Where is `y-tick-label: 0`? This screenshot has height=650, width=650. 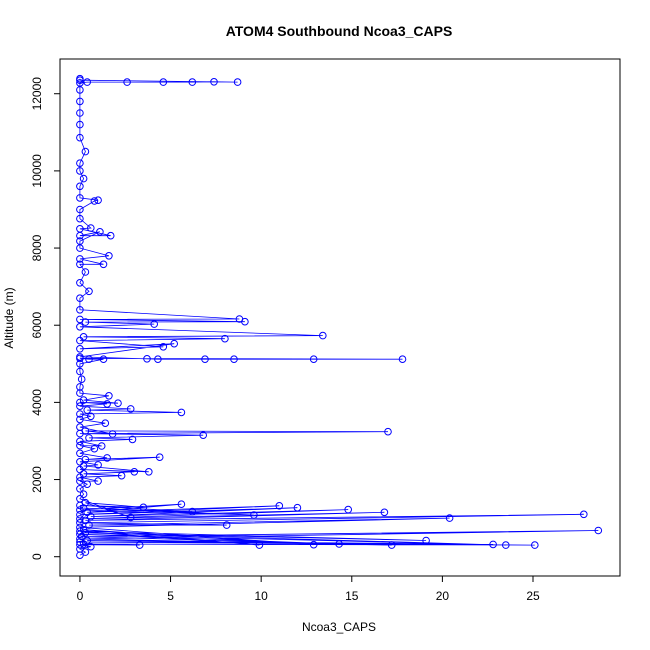
y-tick-label: 0 is located at coordinates (37, 556).